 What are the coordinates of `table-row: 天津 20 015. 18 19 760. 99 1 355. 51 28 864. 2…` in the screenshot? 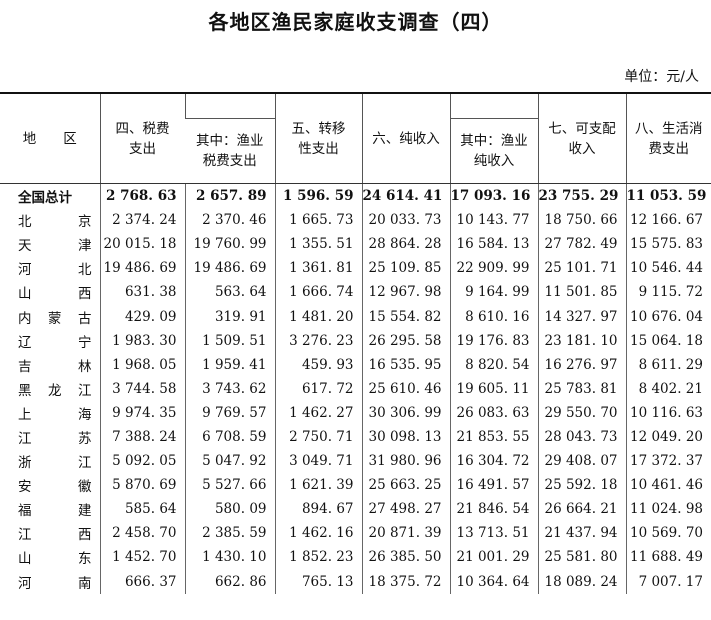 It's located at (355, 244).